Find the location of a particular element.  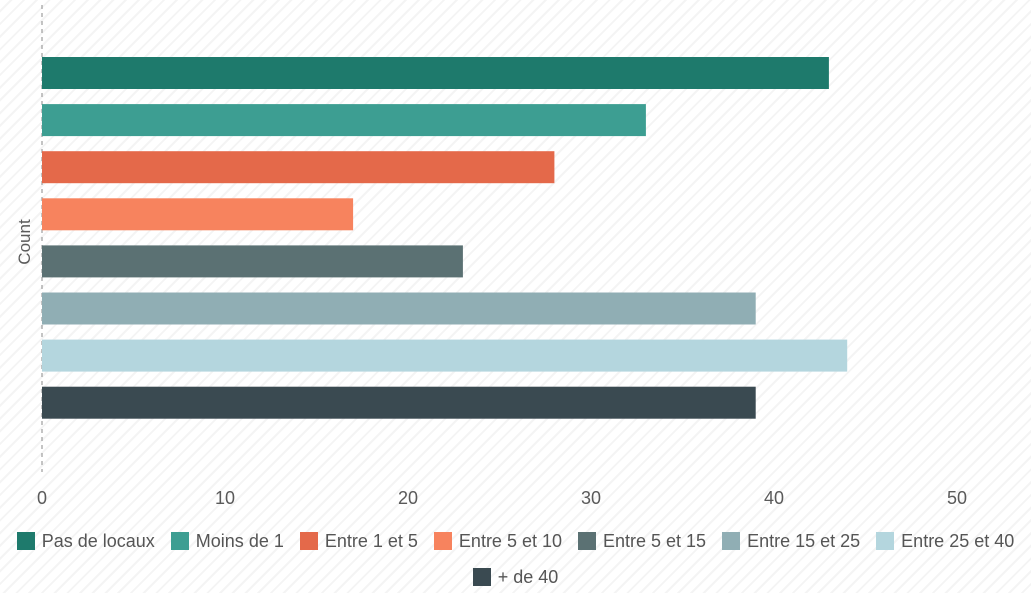

legend-item-entre-1-et-5: Entre 1 et 5 is located at coordinates (358, 541).